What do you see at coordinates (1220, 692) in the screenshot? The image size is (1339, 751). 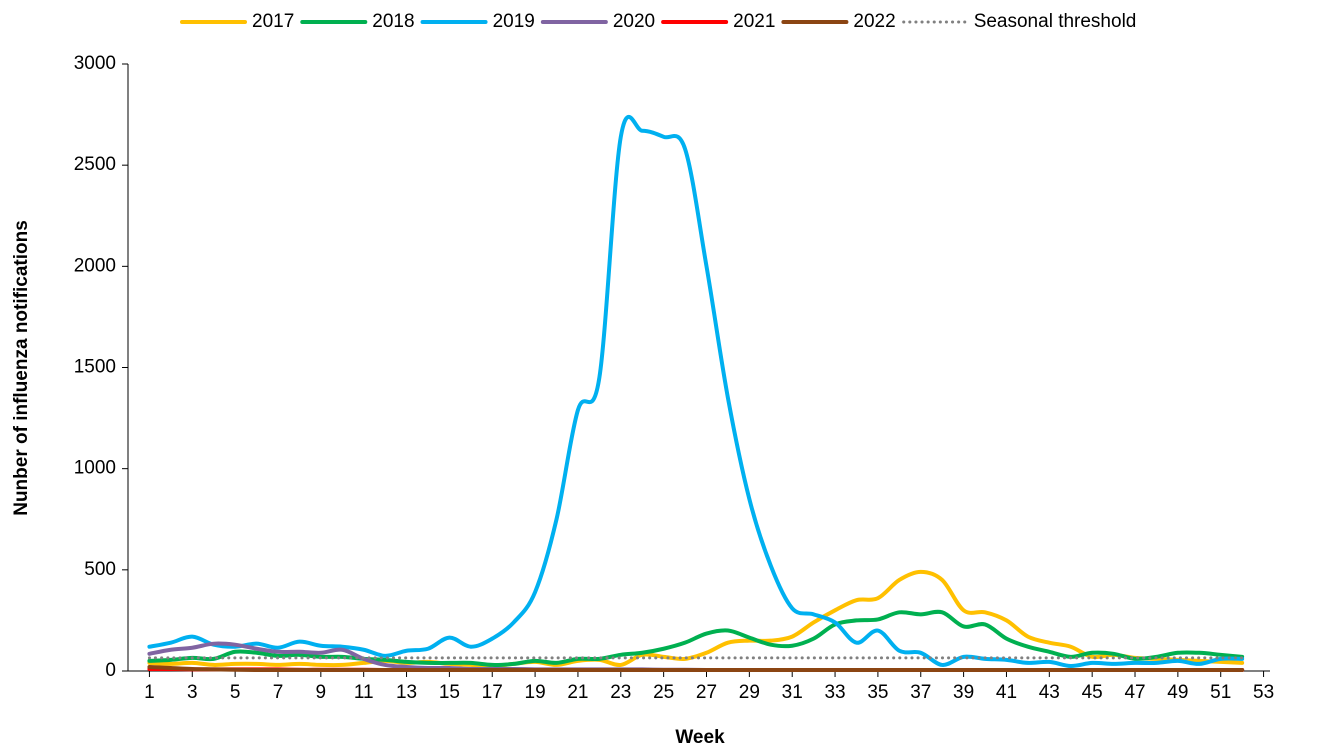 I see `x-tick-label: 51` at bounding box center [1220, 692].